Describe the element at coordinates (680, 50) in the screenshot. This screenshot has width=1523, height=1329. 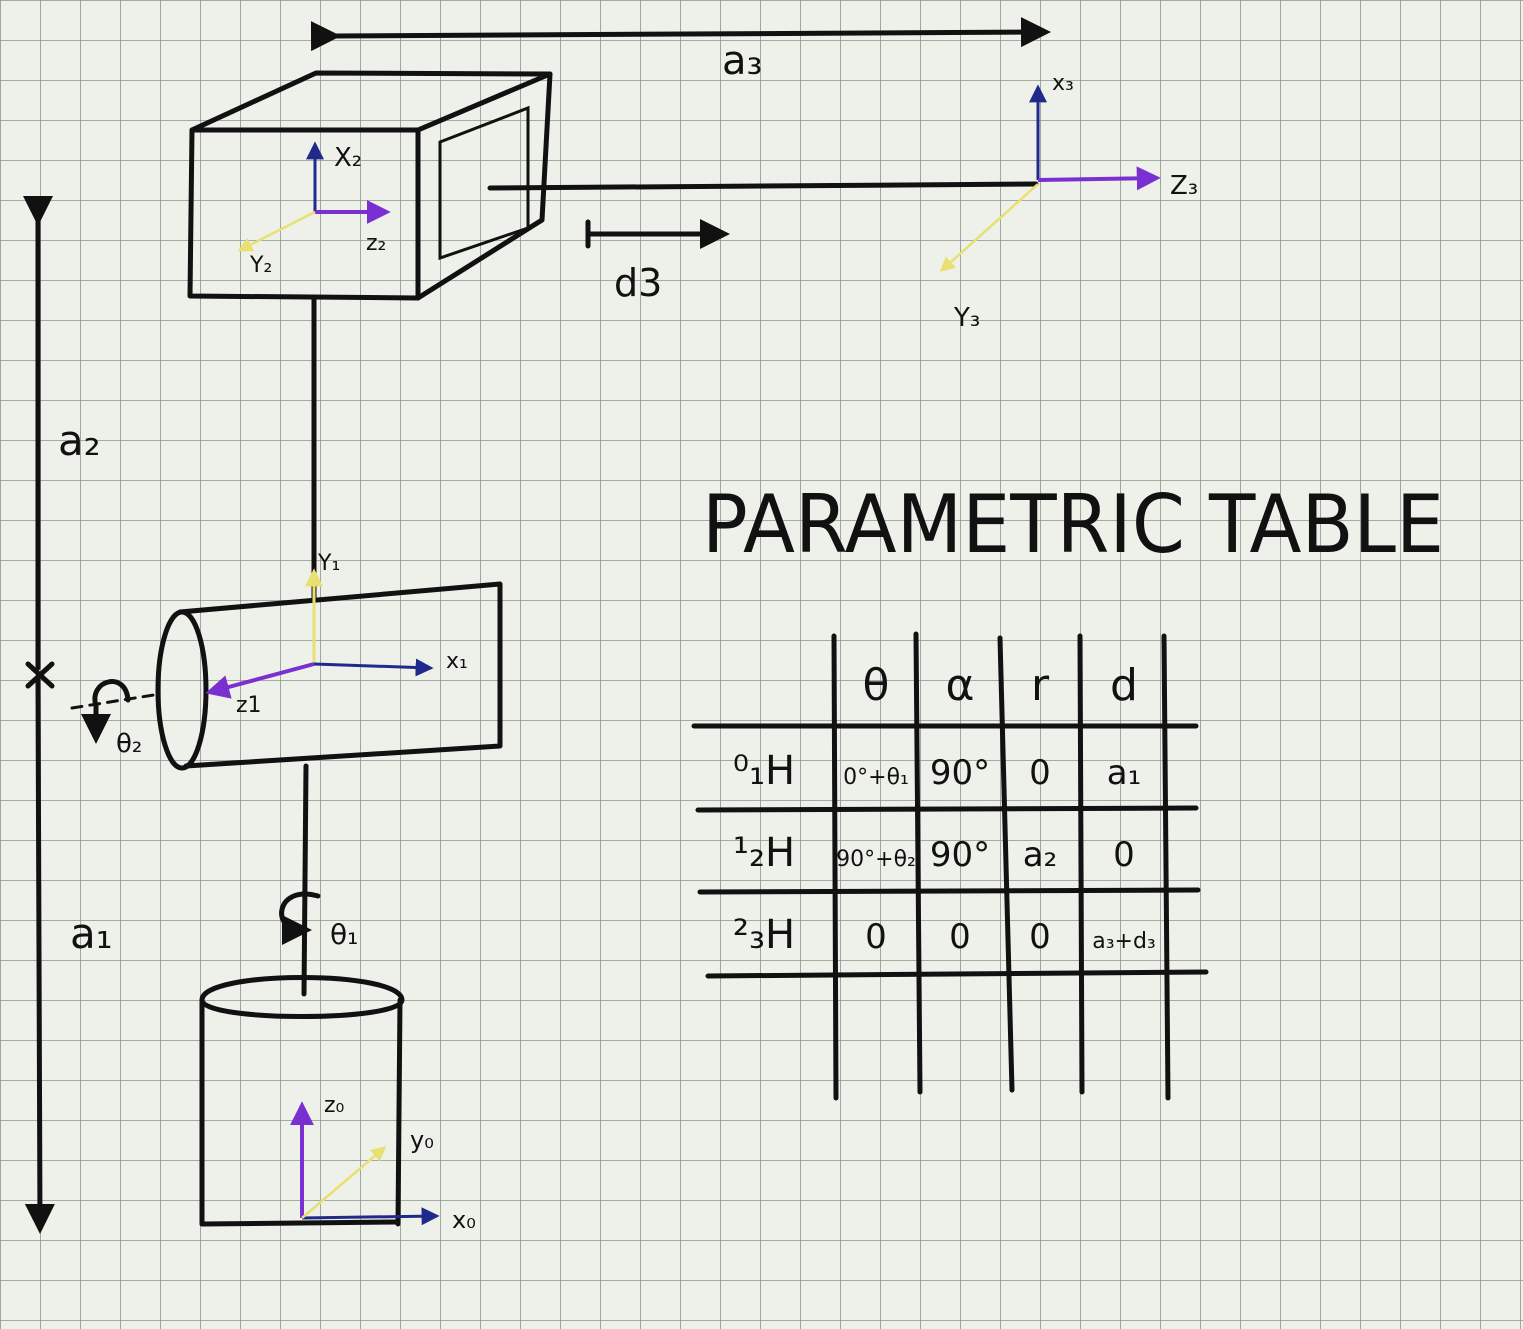
I see `dimension-a3: a₃` at that location.